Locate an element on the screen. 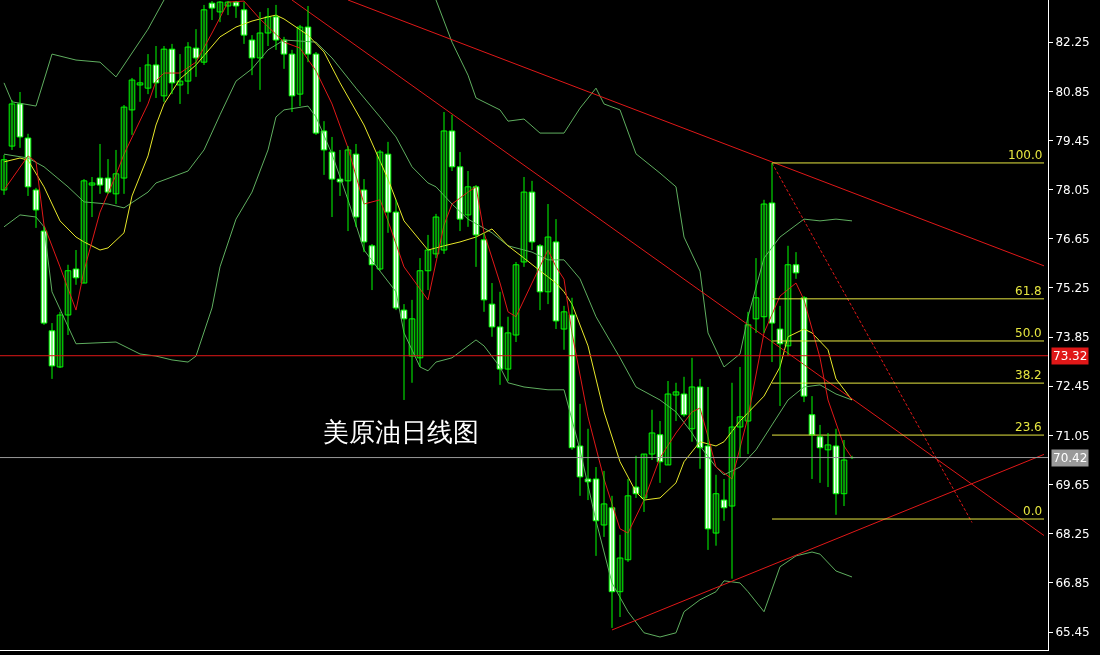 This screenshot has width=1100, height=655. series-label: 50.0 is located at coordinates (1028, 333).